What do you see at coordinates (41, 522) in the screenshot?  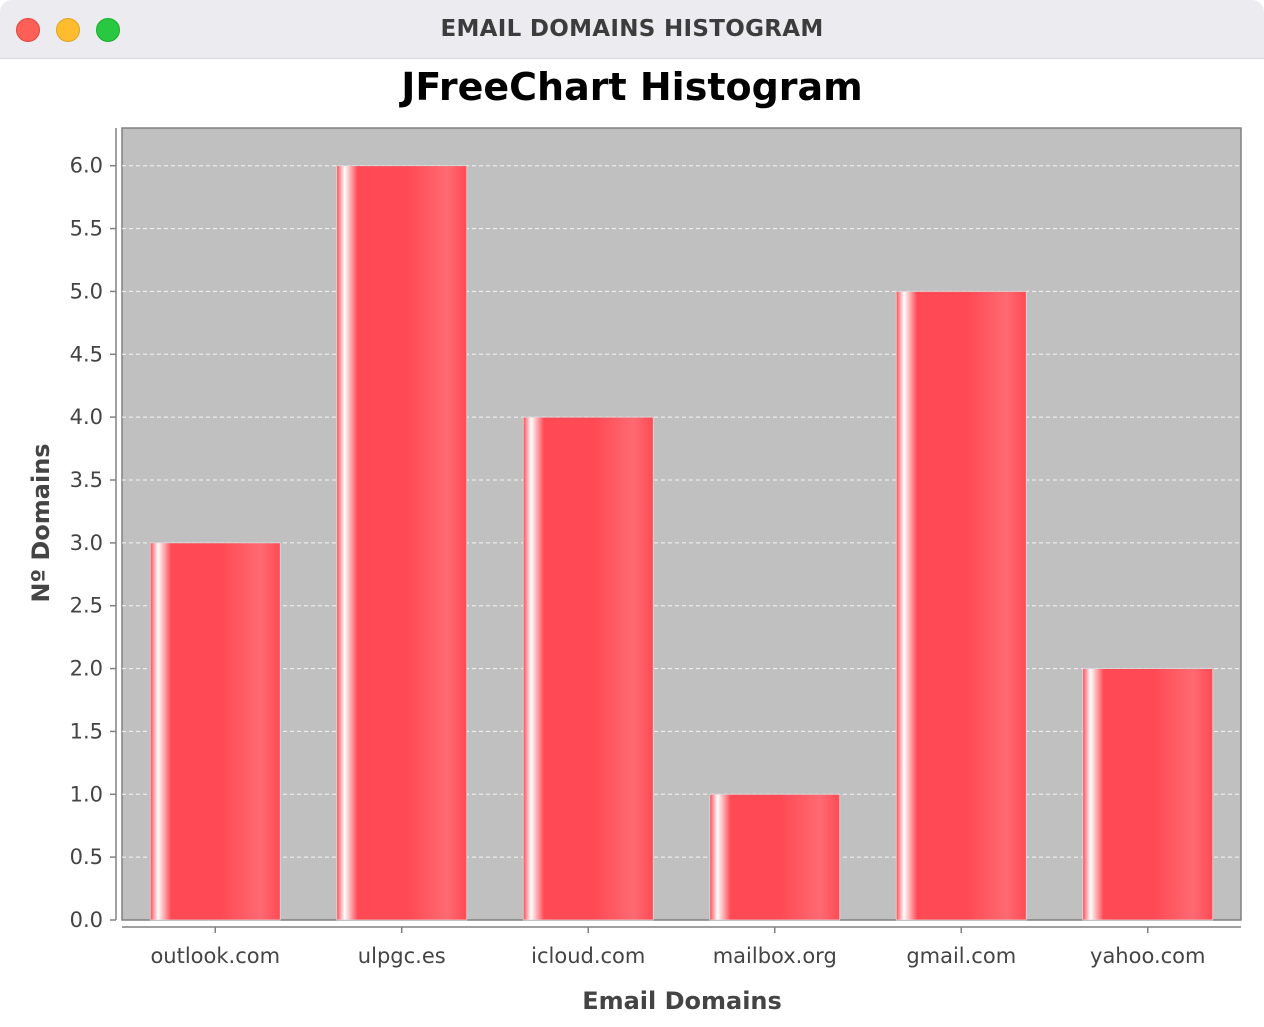 I see `y-axis-label: Nº Domains` at bounding box center [41, 522].